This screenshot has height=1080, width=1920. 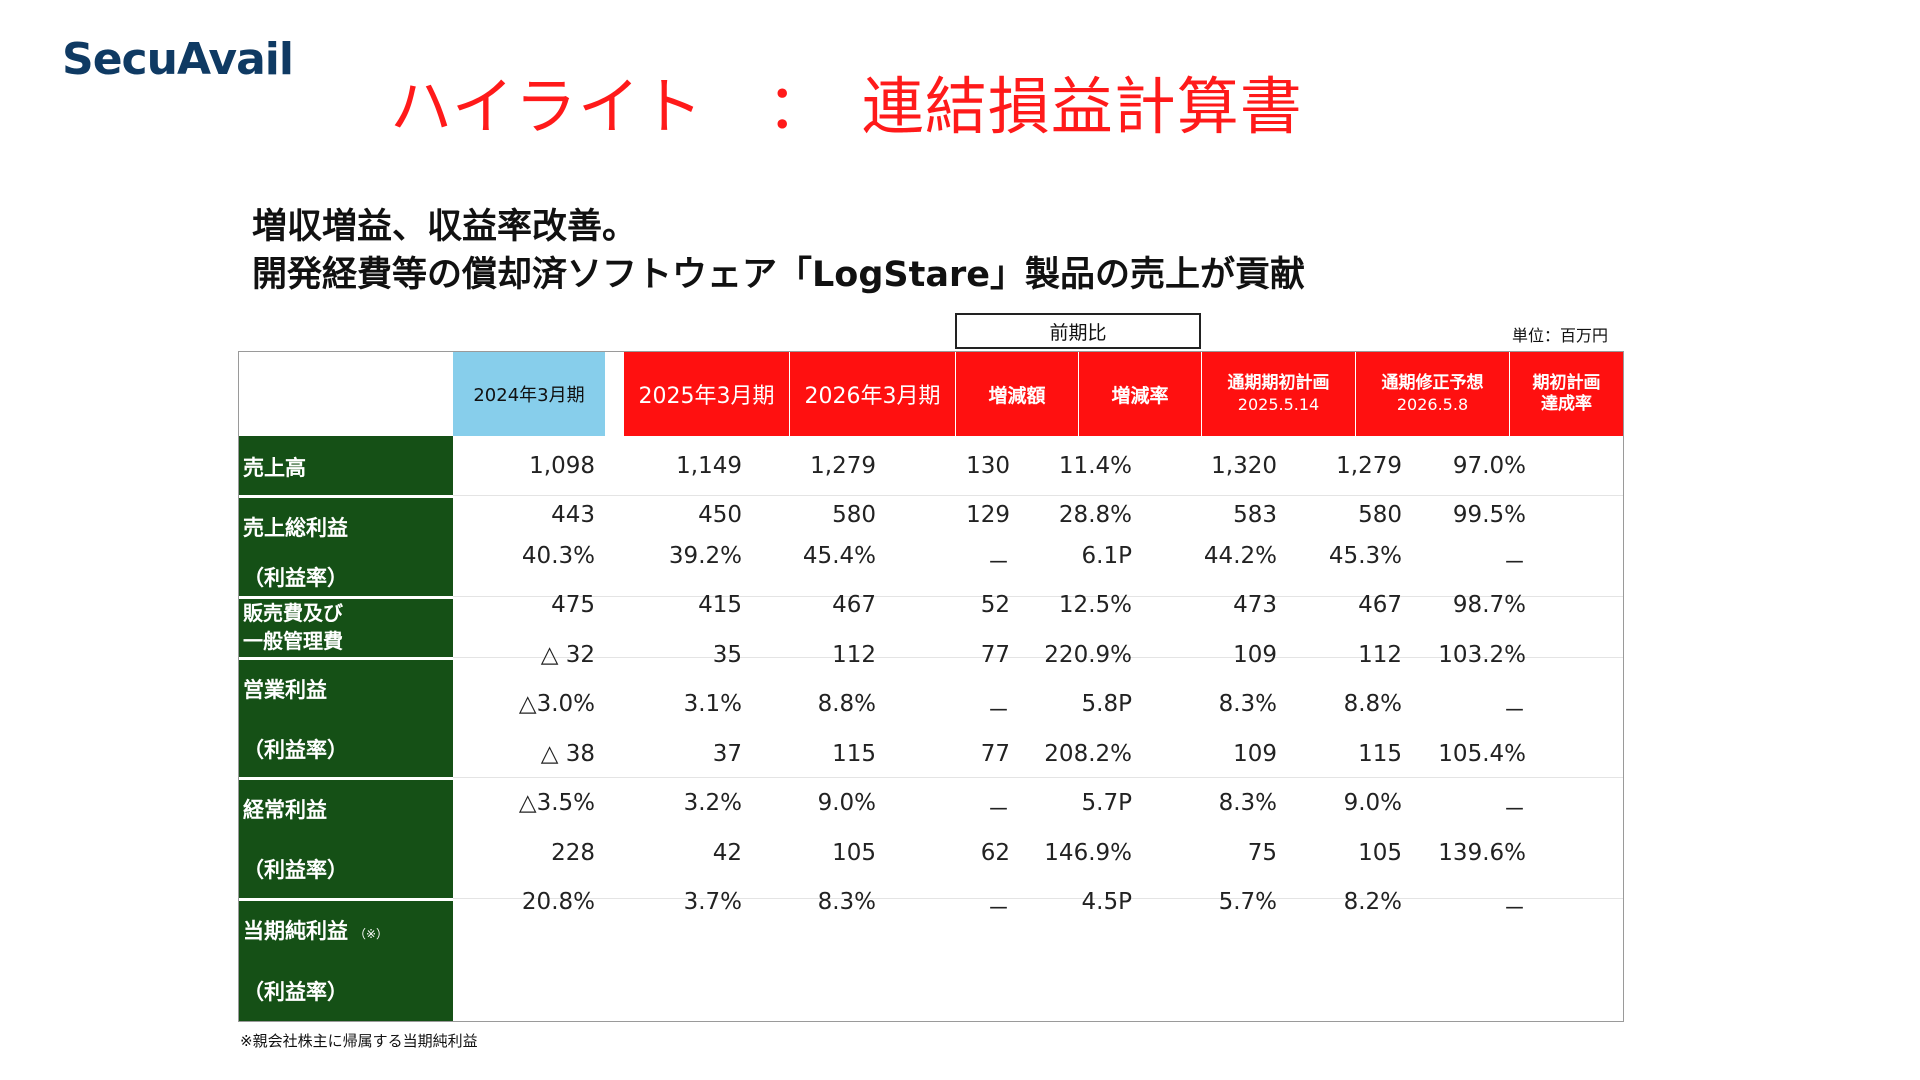 I want to click on table-cell: 28.8%, so click(x=1095, y=515).